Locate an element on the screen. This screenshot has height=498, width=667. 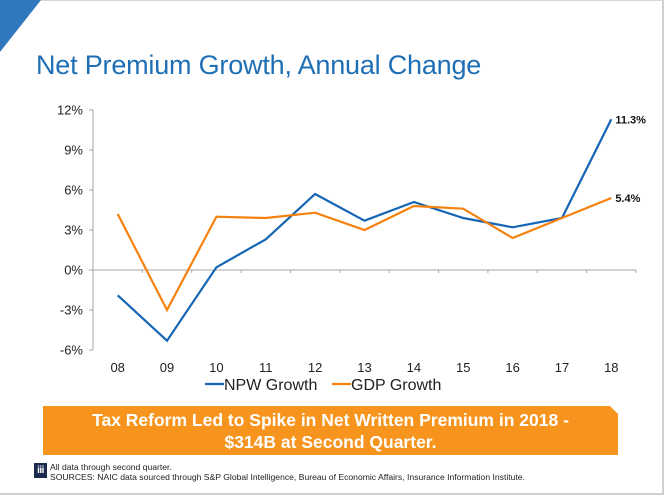
y-tick-label: 6% is located at coordinates (73, 190).